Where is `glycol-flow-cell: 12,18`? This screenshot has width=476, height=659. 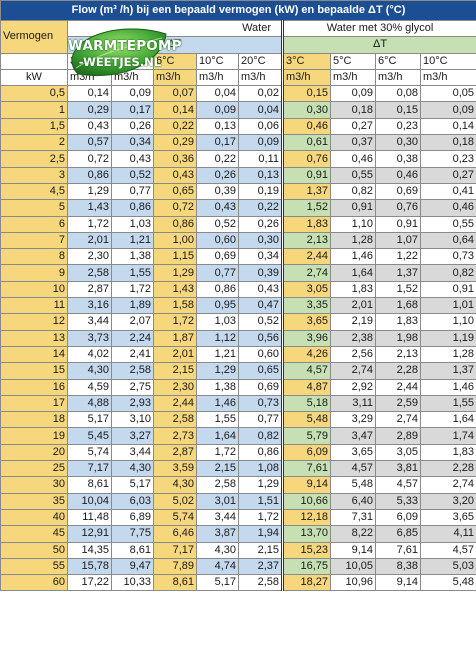
glycol-flow-cell: 12,18 is located at coordinates (306, 517).